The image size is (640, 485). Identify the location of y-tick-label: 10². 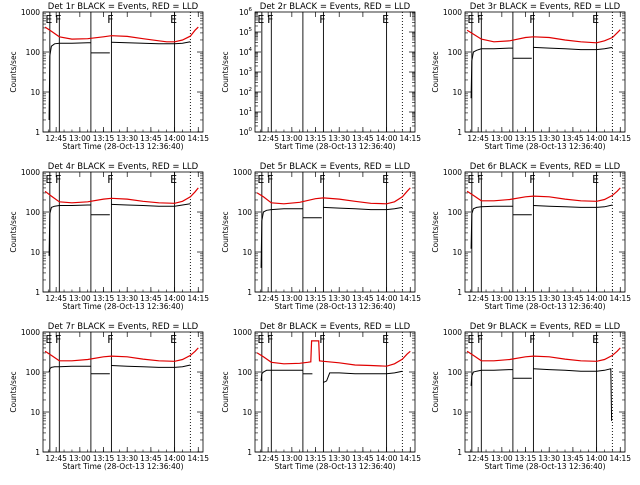
(245, 92).